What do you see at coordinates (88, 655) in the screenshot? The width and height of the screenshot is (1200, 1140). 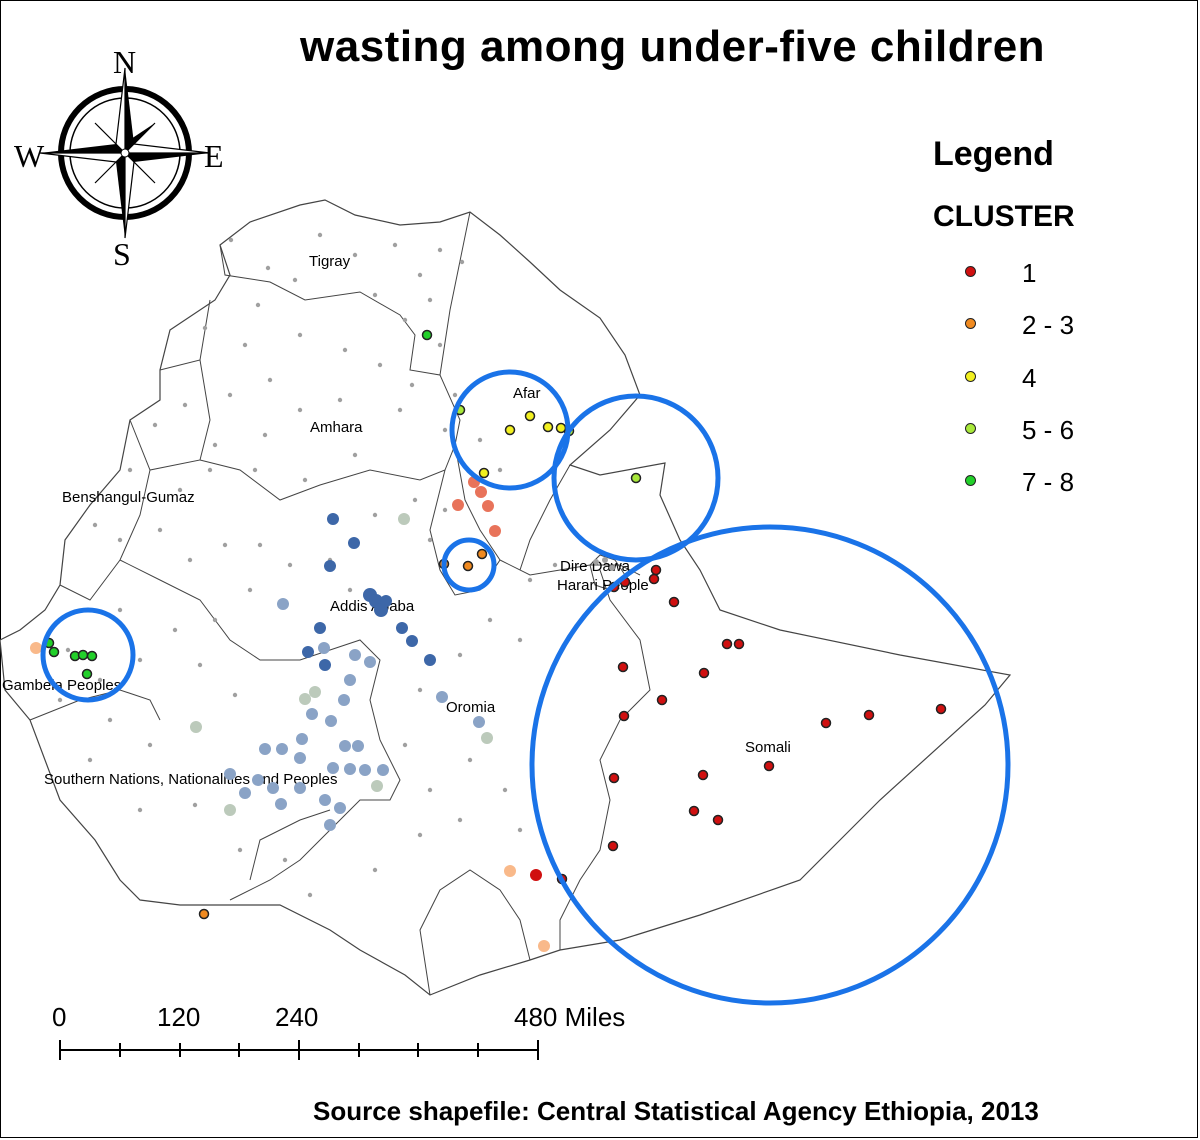 I see `cluster-ring-gambela` at bounding box center [88, 655].